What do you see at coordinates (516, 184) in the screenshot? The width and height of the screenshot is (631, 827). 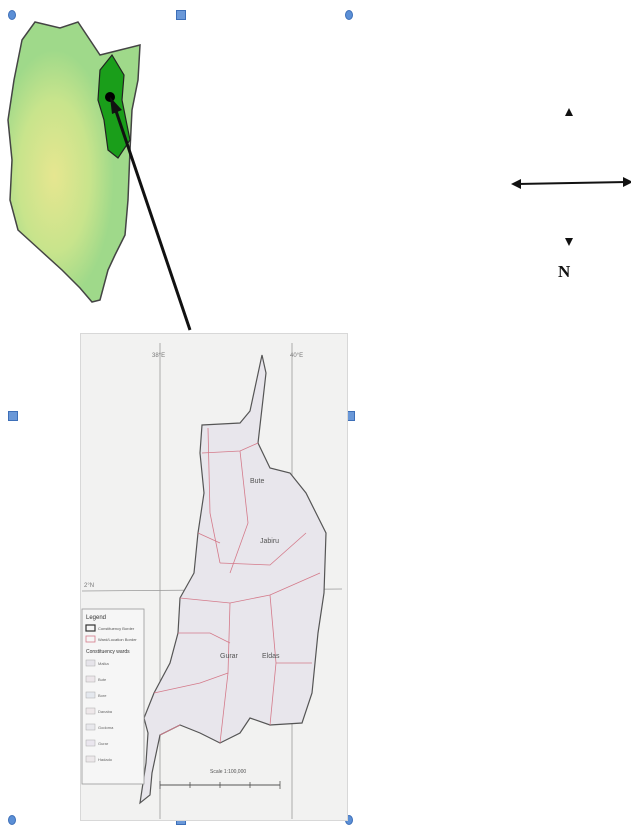 I see `compass-west-arrowhead` at bounding box center [516, 184].